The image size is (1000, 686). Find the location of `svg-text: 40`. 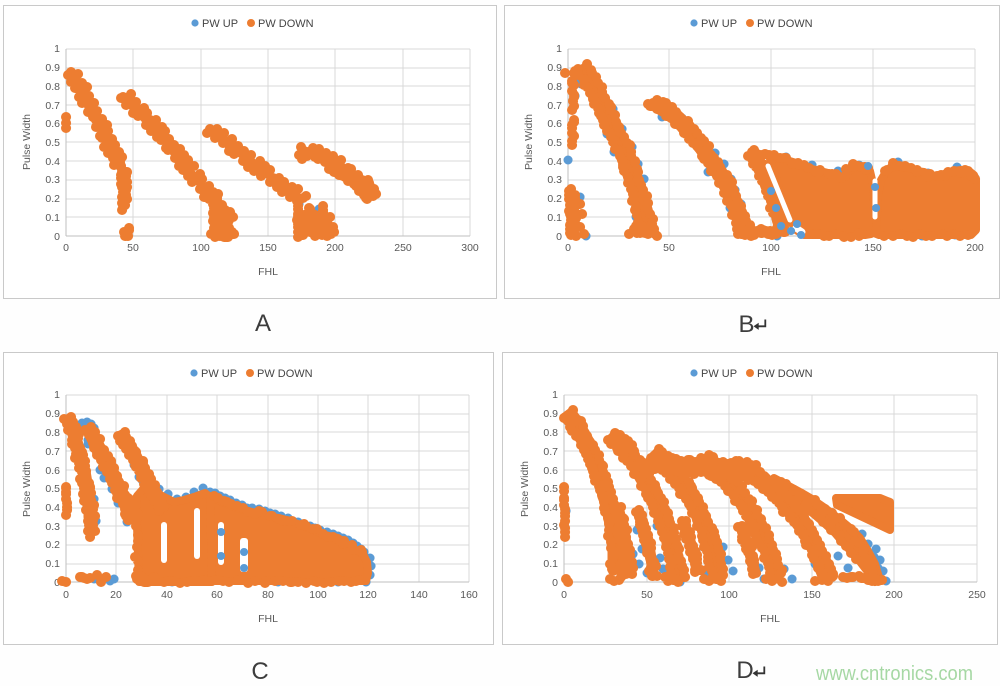

svg-text: 40 is located at coordinates (167, 595).